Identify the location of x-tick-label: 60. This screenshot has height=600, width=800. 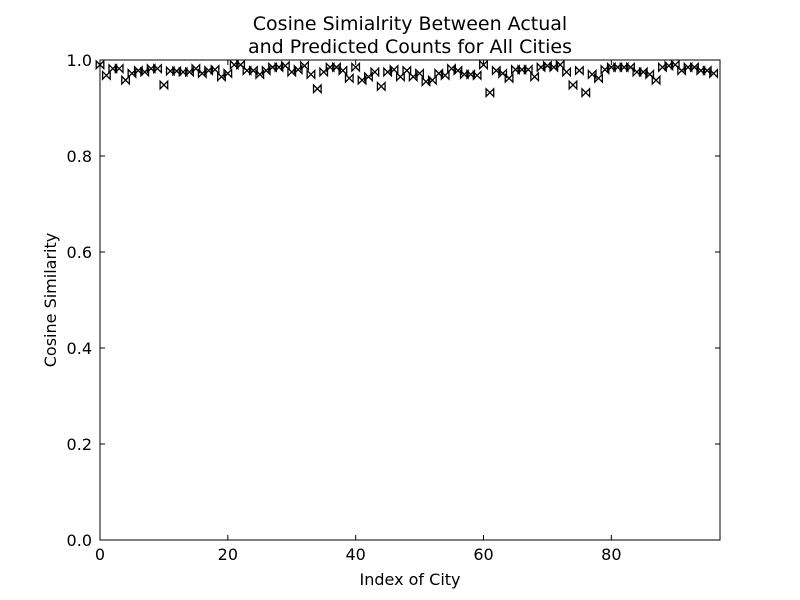
(483, 554).